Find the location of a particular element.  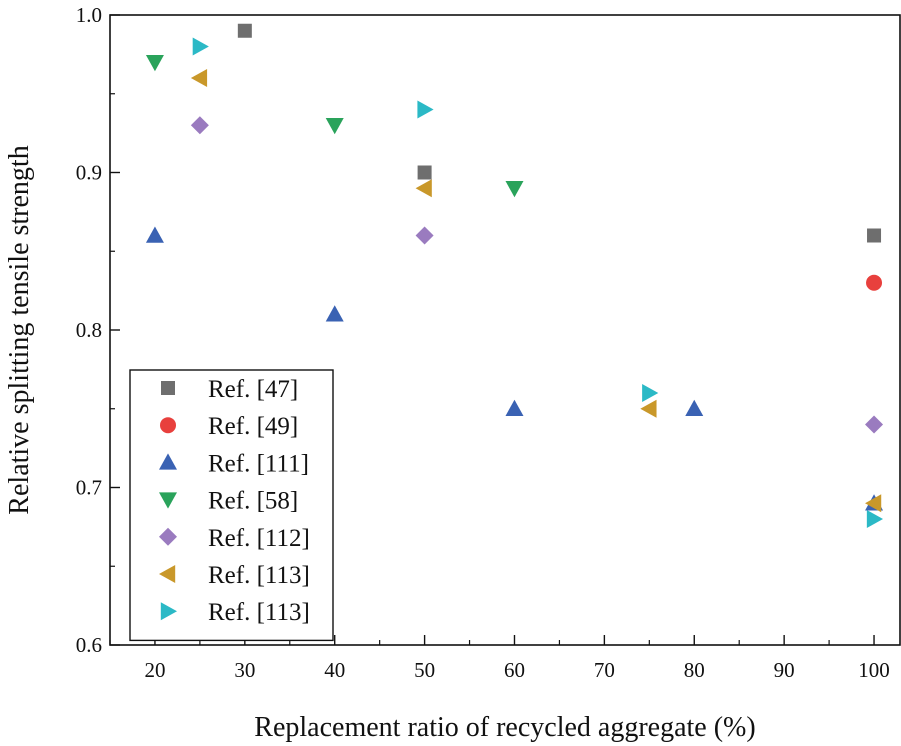

legend-label: Ref. [111] is located at coordinates (258, 463).